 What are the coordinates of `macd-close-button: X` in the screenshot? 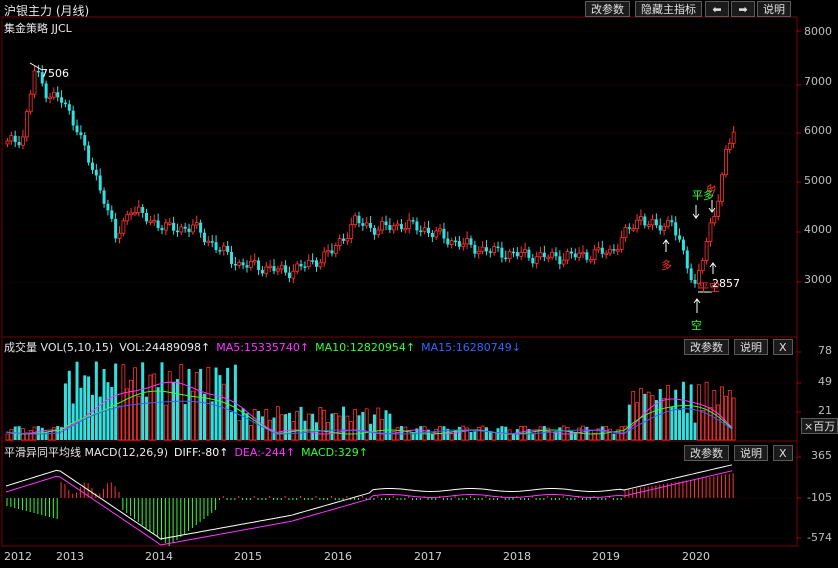 It's located at (783, 453).